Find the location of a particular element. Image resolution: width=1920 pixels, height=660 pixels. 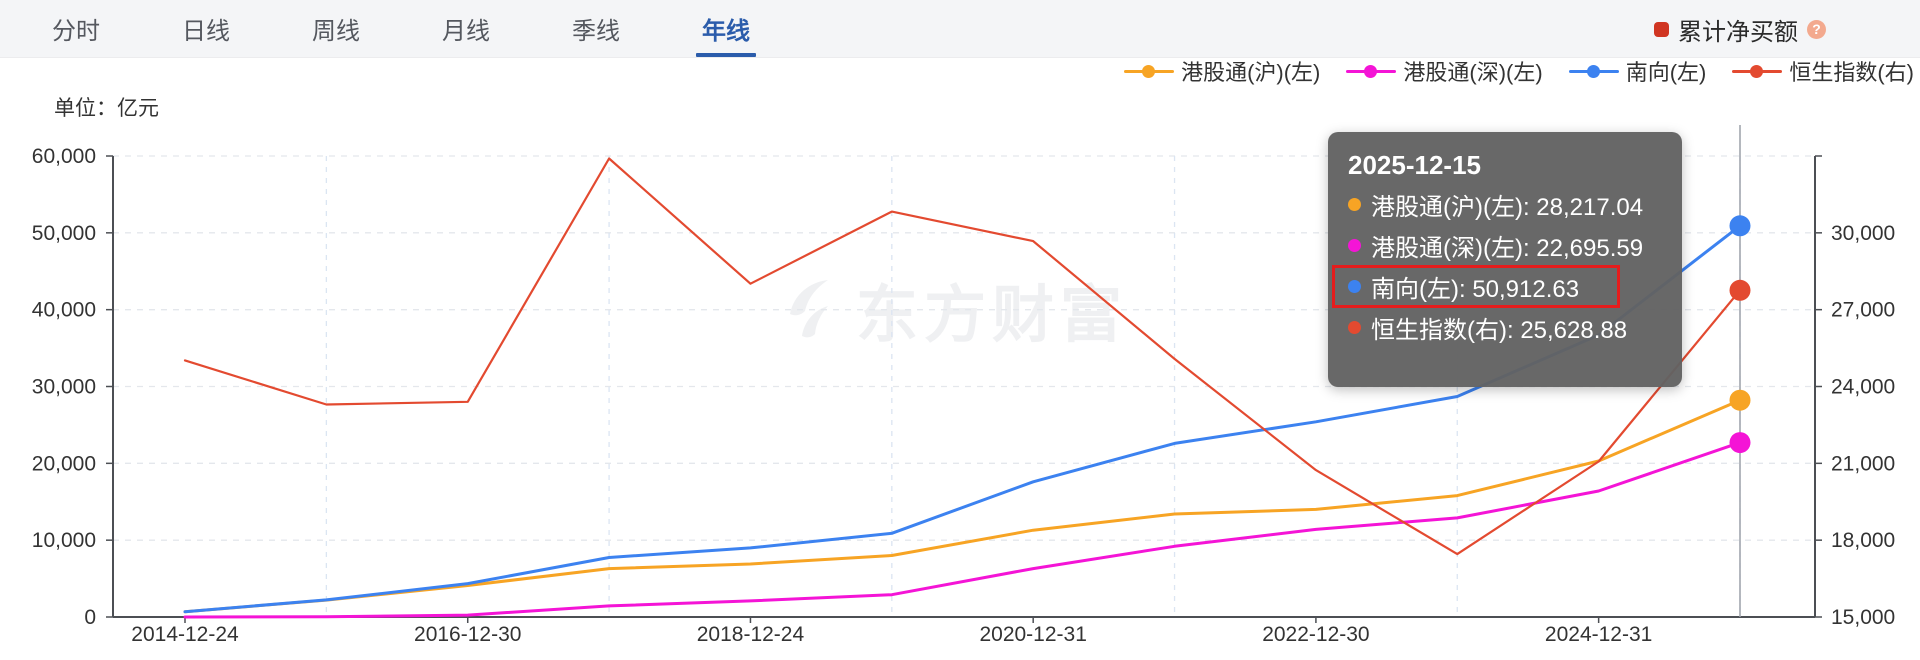

indicator-toggle: 累计净买额 ? is located at coordinates (1740, 29).